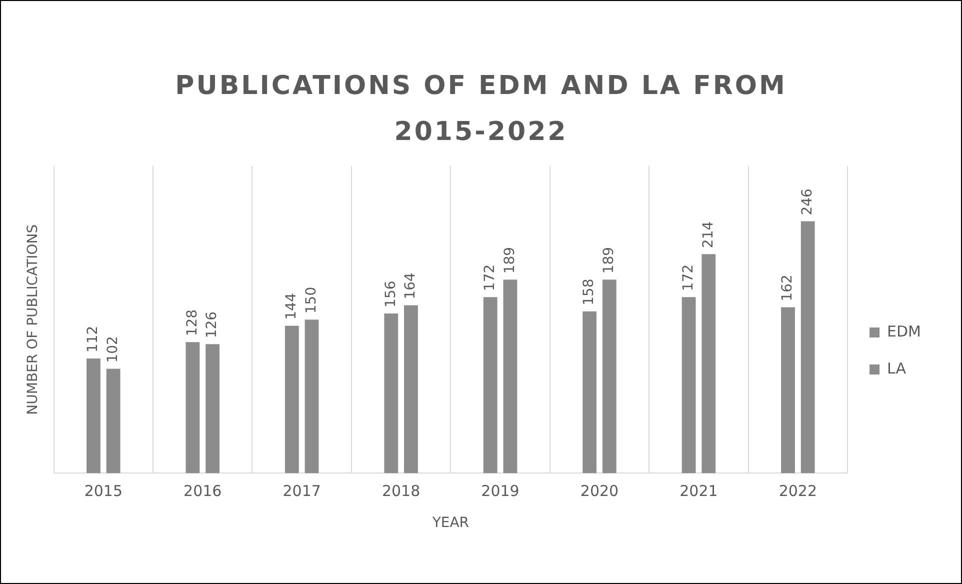 The image size is (962, 584). Describe the element at coordinates (904, 331) in the screenshot. I see `legend-label: EDM` at that location.